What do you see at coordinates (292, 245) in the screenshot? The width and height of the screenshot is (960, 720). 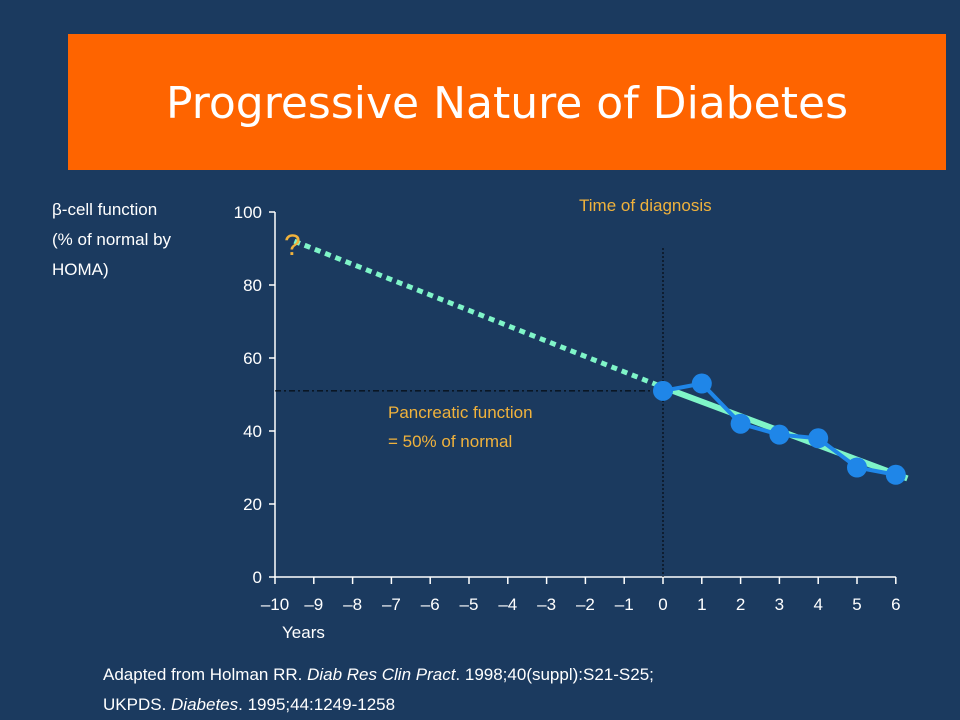 I see `unknown-marker: ?` at bounding box center [292, 245].